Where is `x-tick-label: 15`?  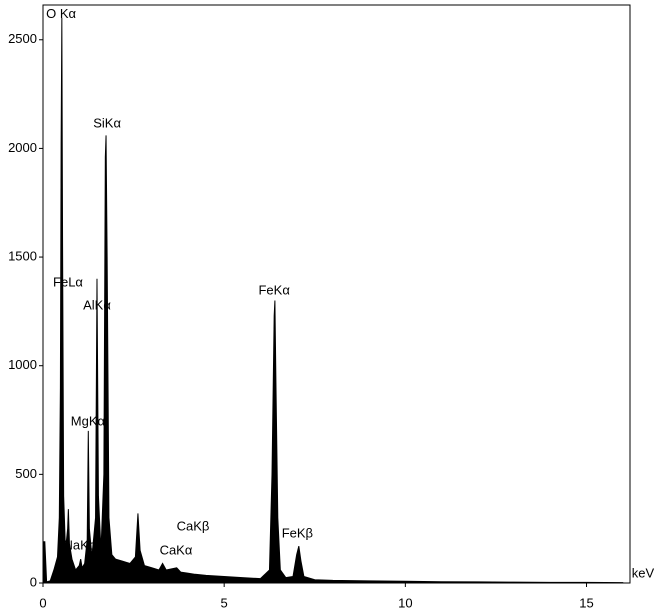
x-tick-label: 15 is located at coordinates (586, 602).